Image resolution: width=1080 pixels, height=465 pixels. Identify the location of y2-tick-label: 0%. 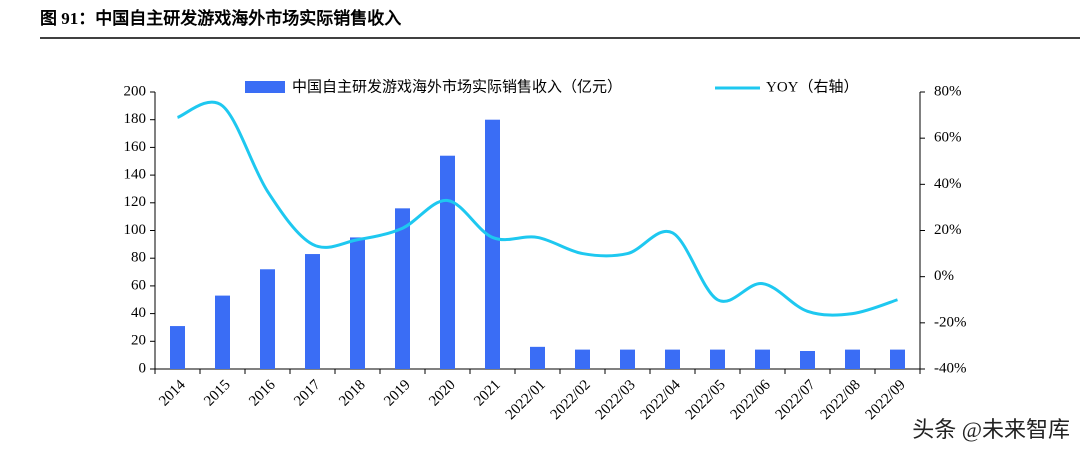
(944, 276).